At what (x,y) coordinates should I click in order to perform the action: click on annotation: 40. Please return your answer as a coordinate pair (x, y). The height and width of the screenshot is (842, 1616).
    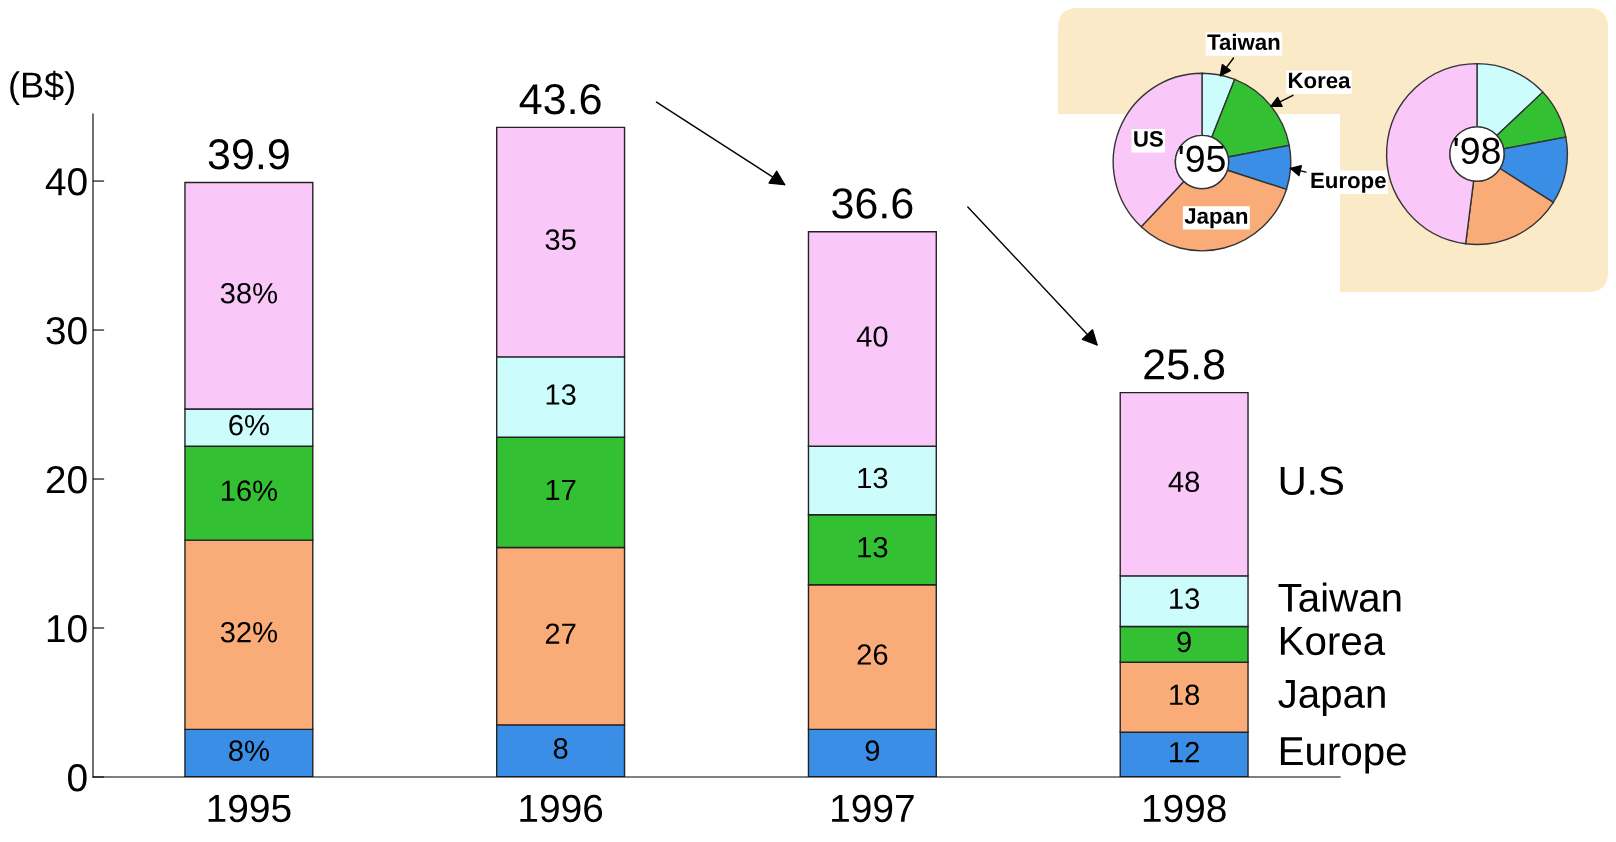
    Looking at the image, I should click on (872, 336).